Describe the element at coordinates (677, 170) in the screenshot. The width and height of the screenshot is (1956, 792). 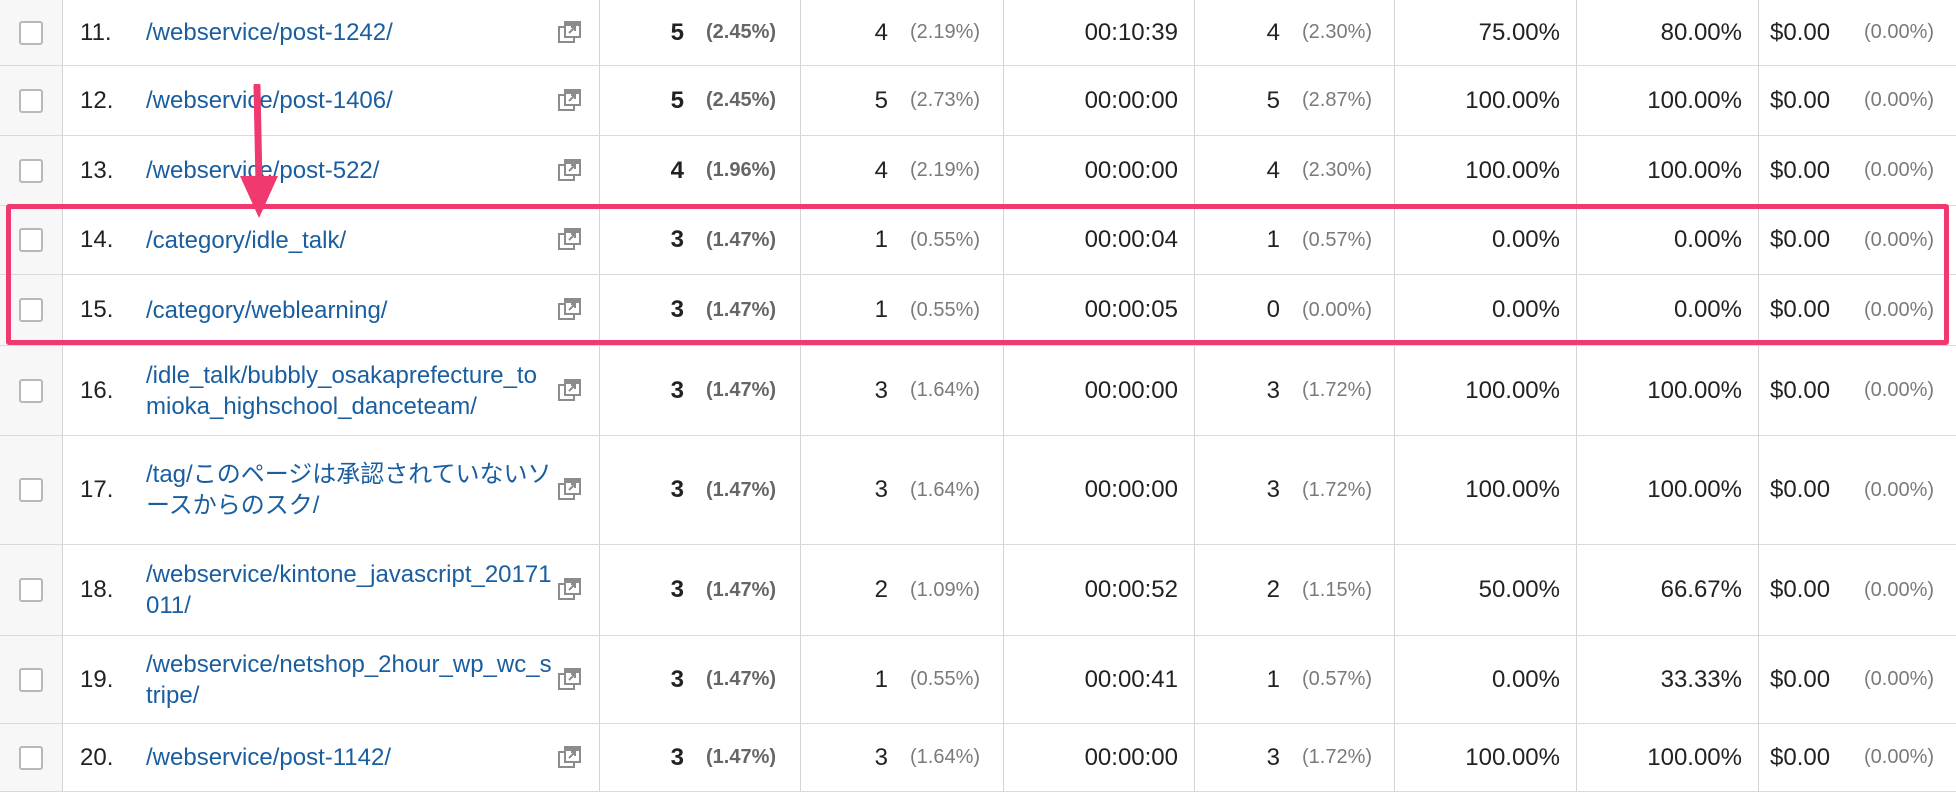
I see `pageviews: 4` at that location.